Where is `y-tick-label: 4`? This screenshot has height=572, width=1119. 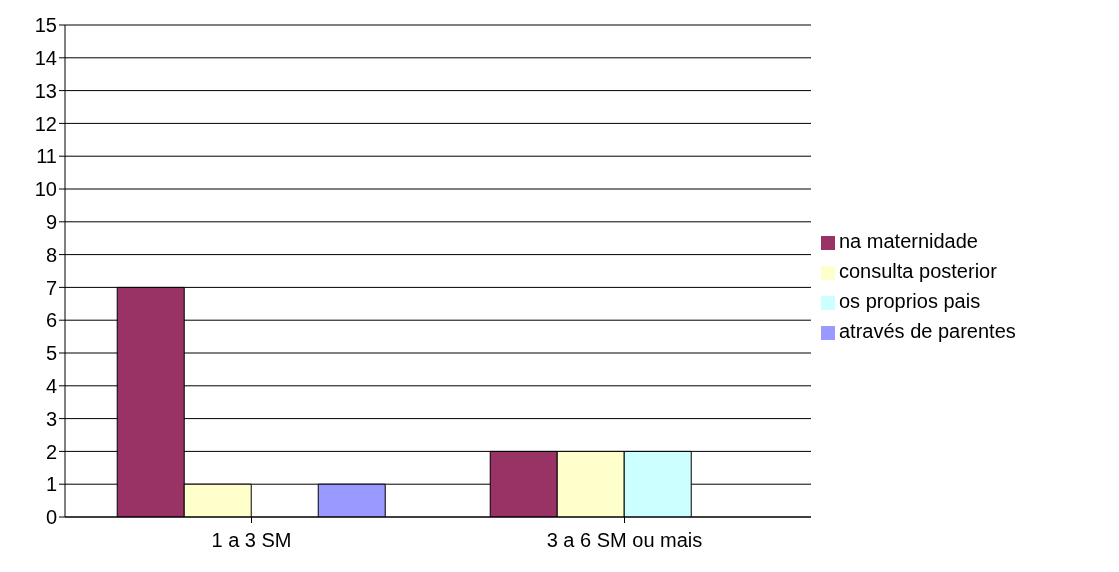
y-tick-label: 4 is located at coordinates (51, 385).